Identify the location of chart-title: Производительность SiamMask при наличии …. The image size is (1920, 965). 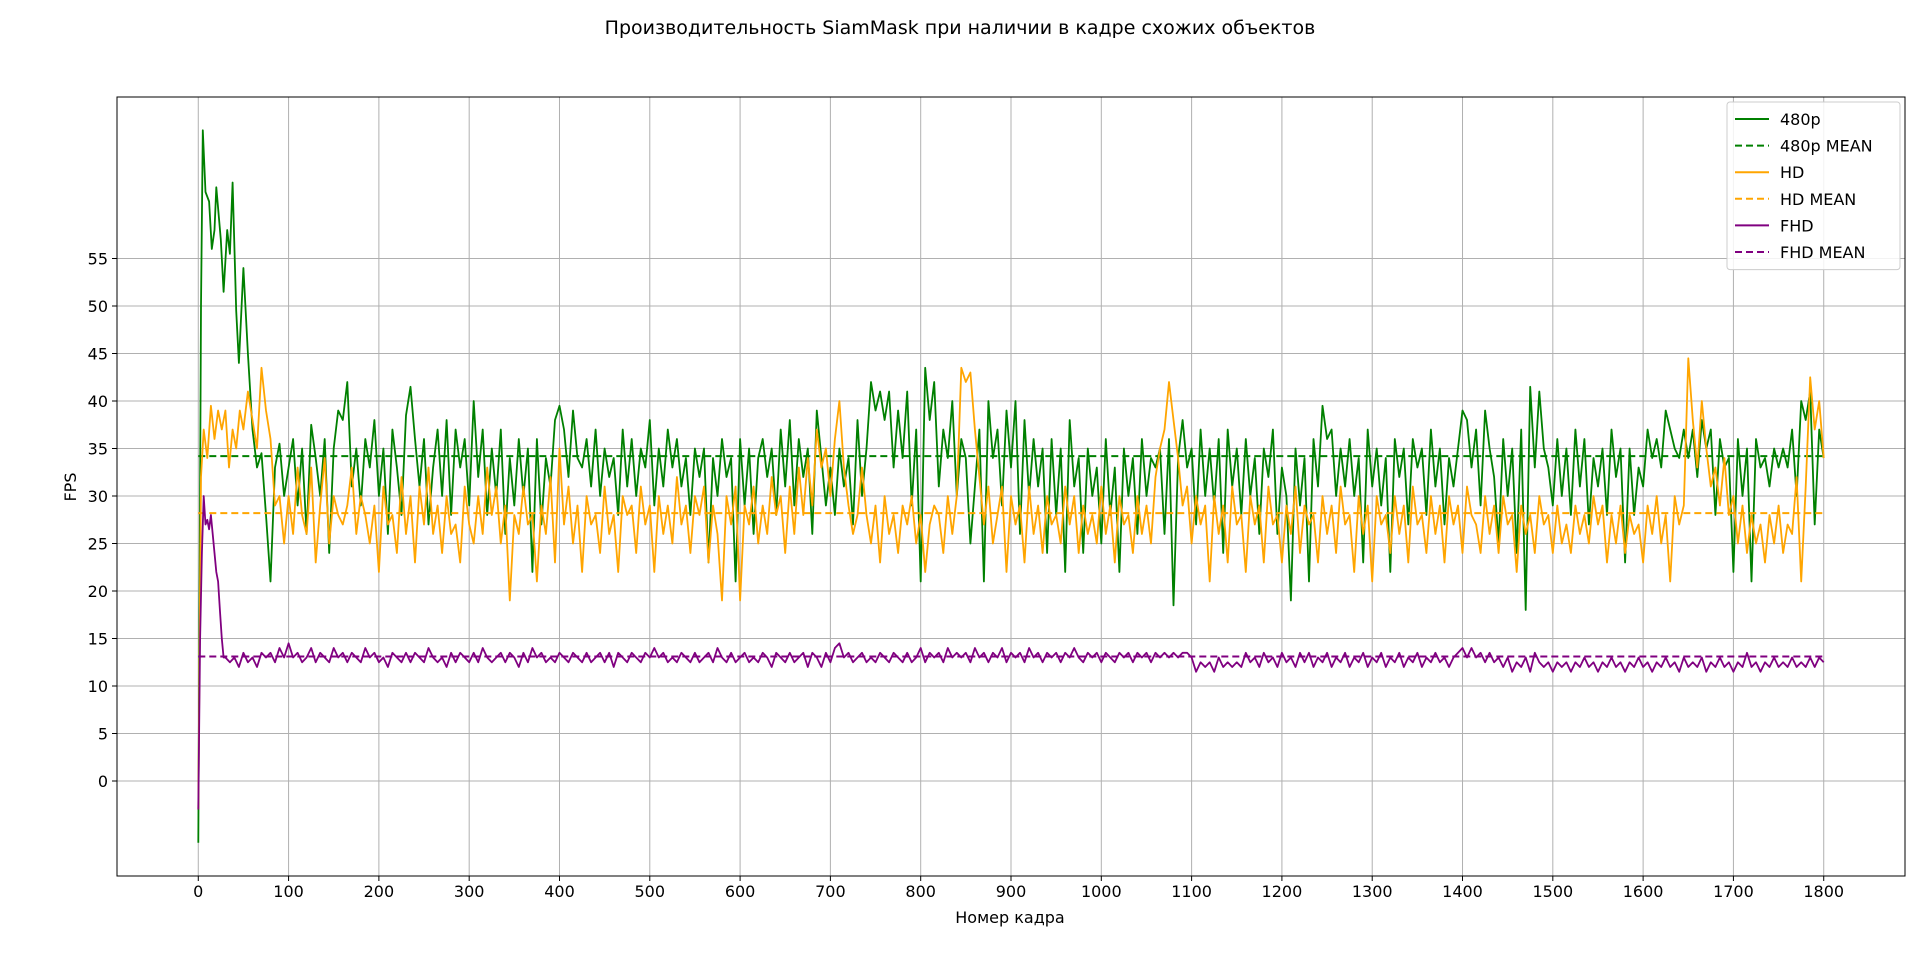
(960, 28).